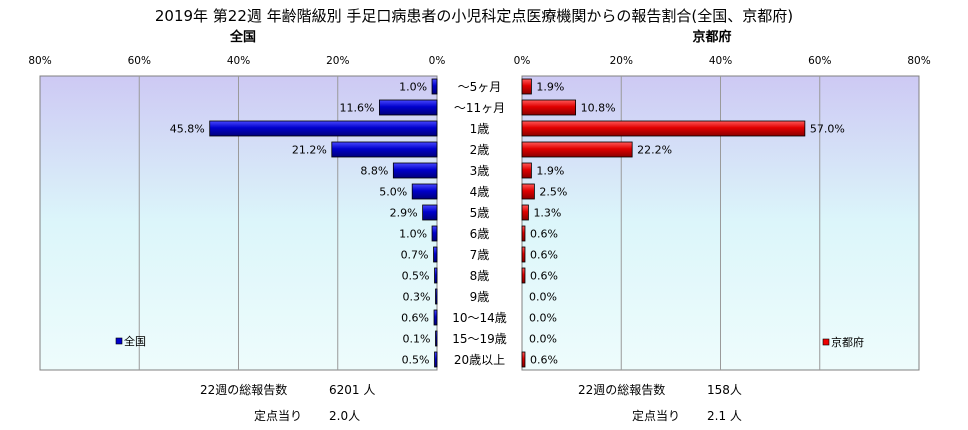 The image size is (968, 430). What do you see at coordinates (656, 415) in the screenshot?
I see `right-footer-per-label: 定点当り` at bounding box center [656, 415].